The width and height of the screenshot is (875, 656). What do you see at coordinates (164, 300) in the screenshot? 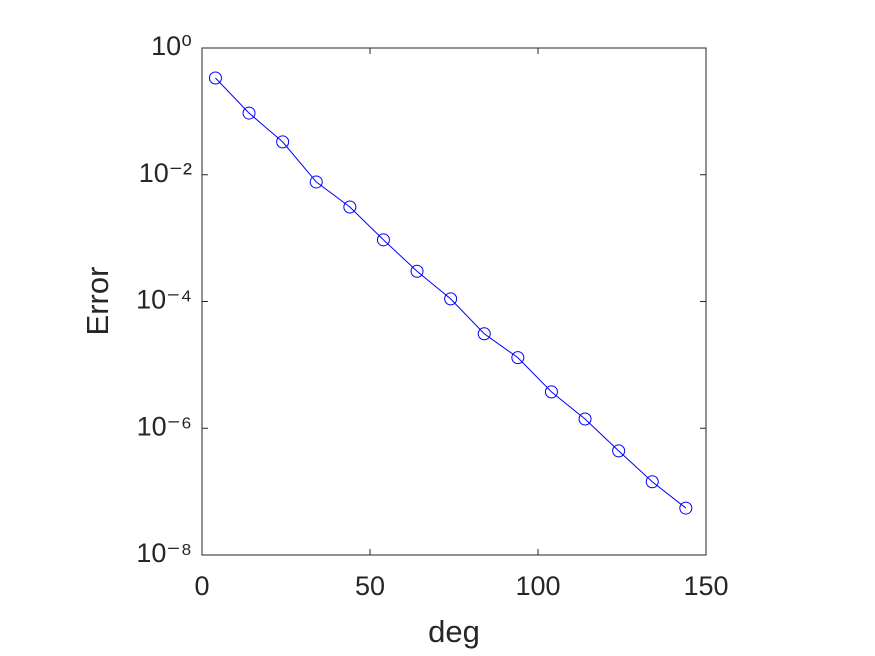
I see `y-tick-label: 10⁻⁴` at bounding box center [164, 300].